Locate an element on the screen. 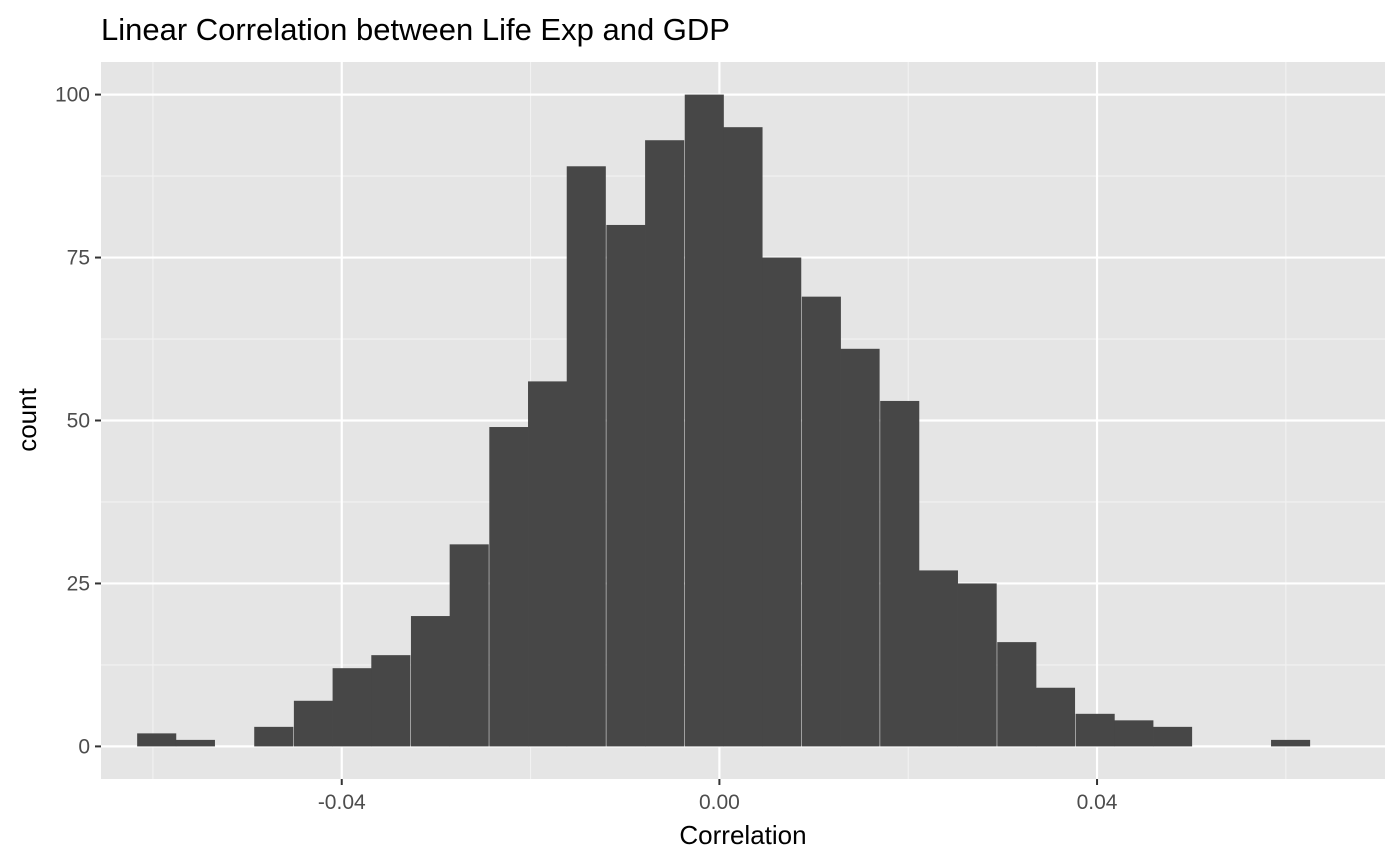 The image size is (1400, 865). y-tick-label: 50 is located at coordinates (78, 421).